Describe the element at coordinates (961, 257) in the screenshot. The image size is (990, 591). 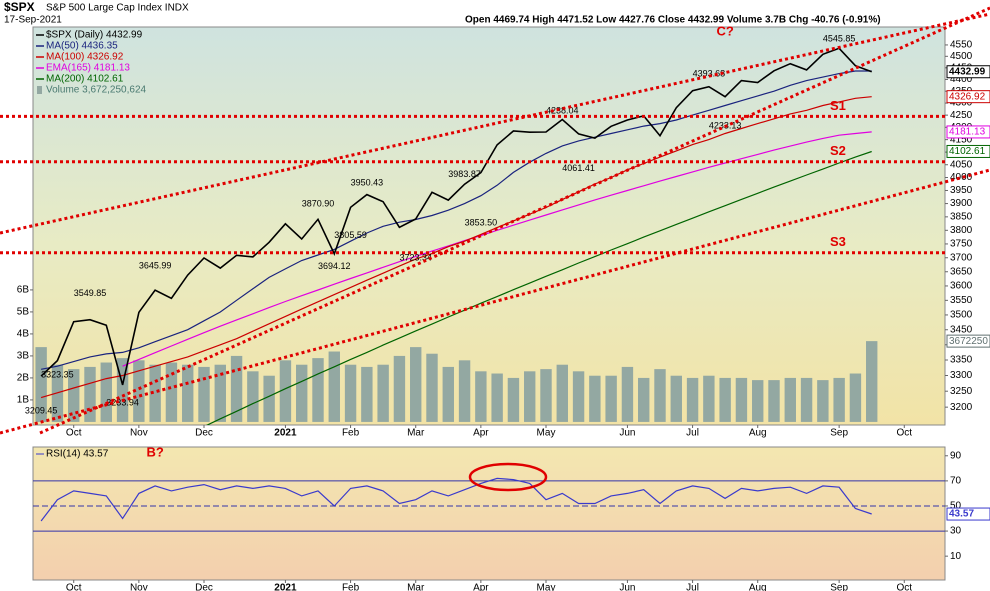
I see `y-tick-label: 3700` at that location.